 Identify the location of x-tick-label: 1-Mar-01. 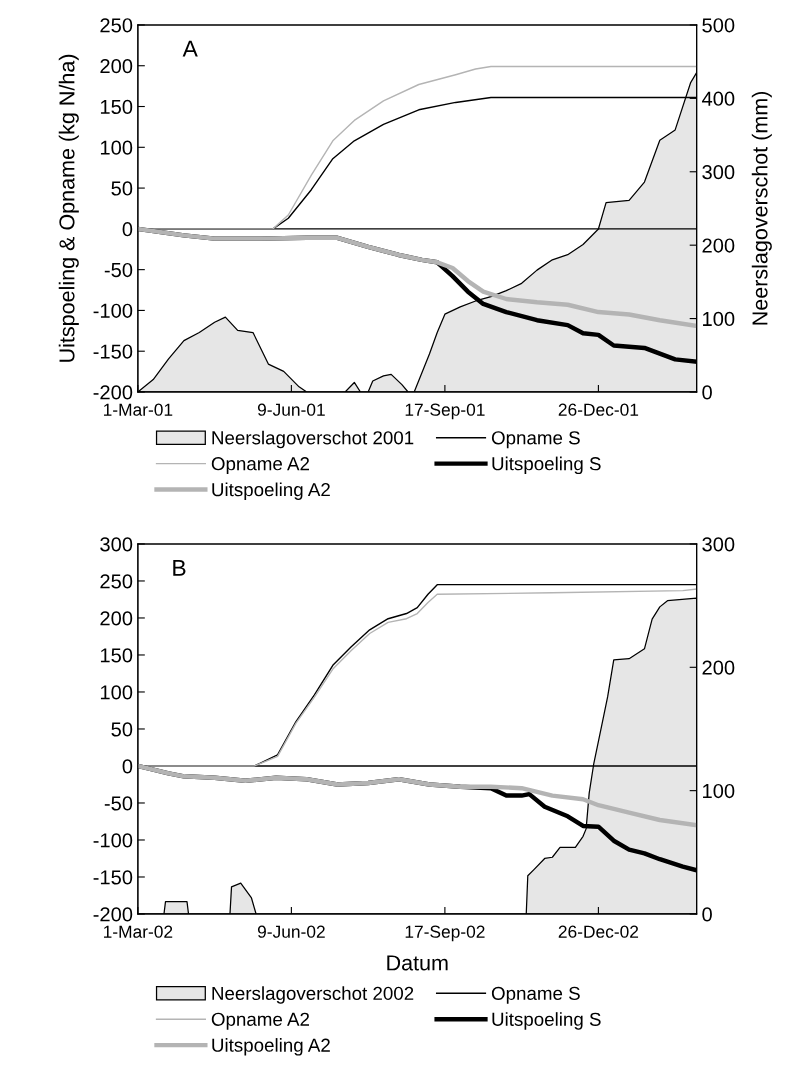
(138, 409).